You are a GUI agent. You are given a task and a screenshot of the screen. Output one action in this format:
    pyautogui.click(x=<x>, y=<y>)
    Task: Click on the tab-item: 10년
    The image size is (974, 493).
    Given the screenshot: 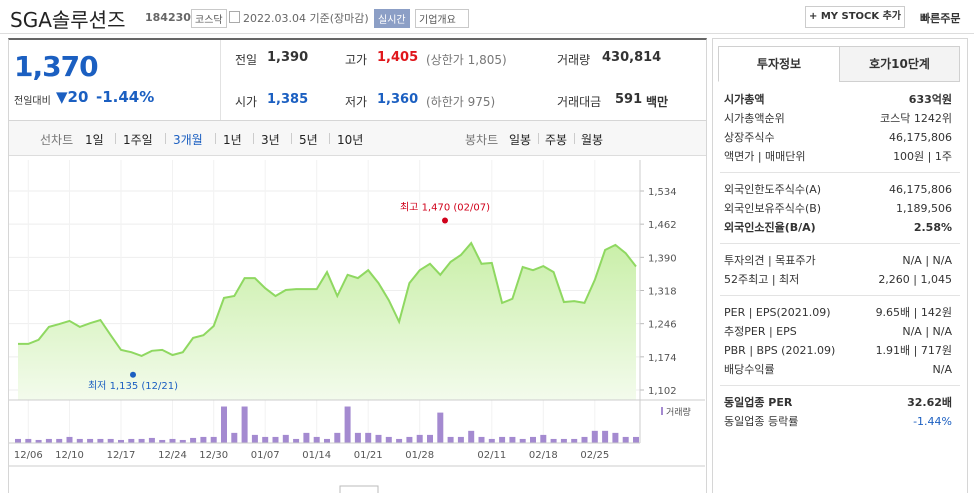 What is the action you would take?
    pyautogui.click(x=350, y=140)
    